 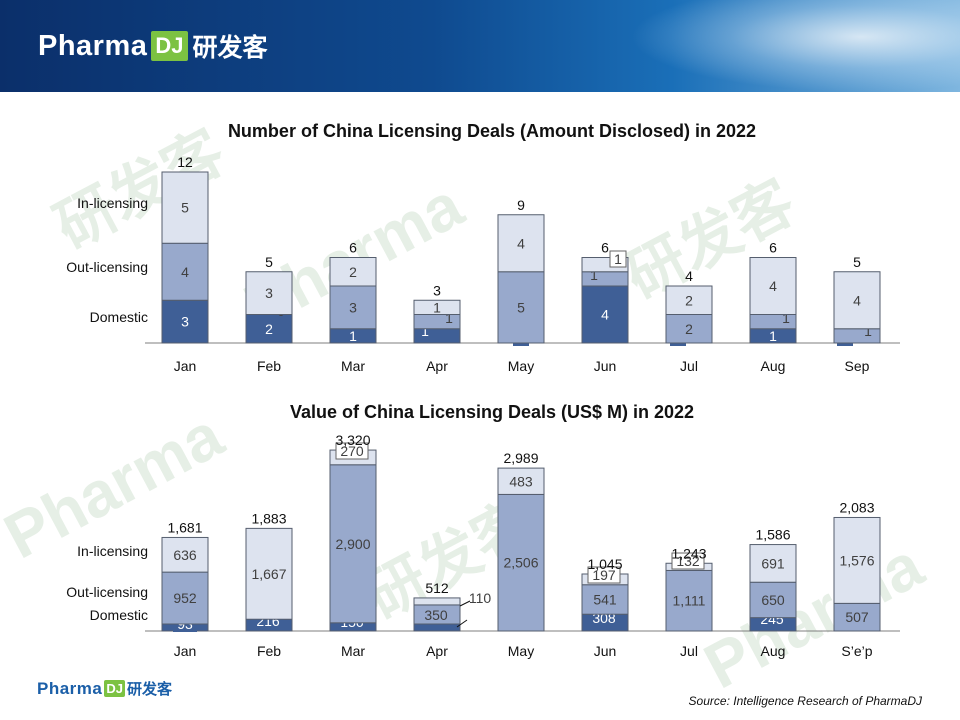 What do you see at coordinates (150, 689) in the screenshot?
I see `footer-brand-cn: 研发客` at bounding box center [150, 689].